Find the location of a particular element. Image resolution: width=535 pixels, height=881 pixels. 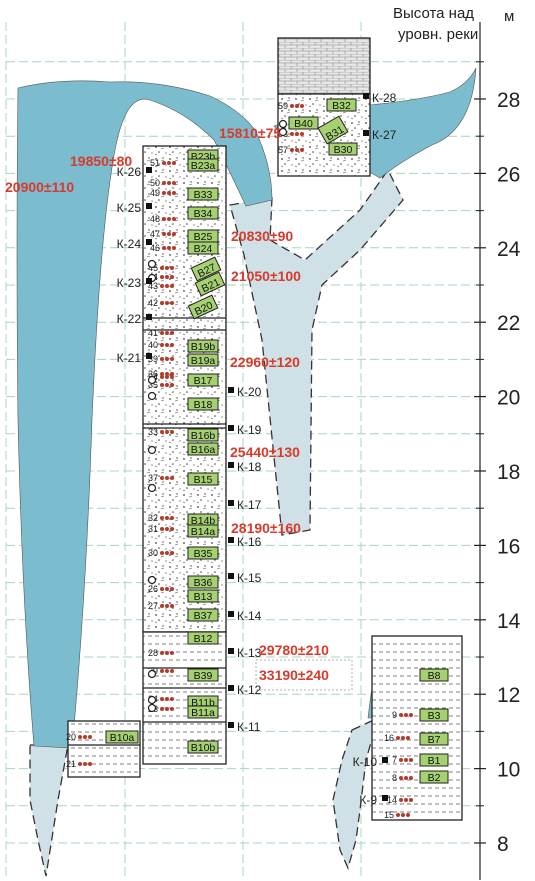

sample-number: 32 is located at coordinates (153, 518).